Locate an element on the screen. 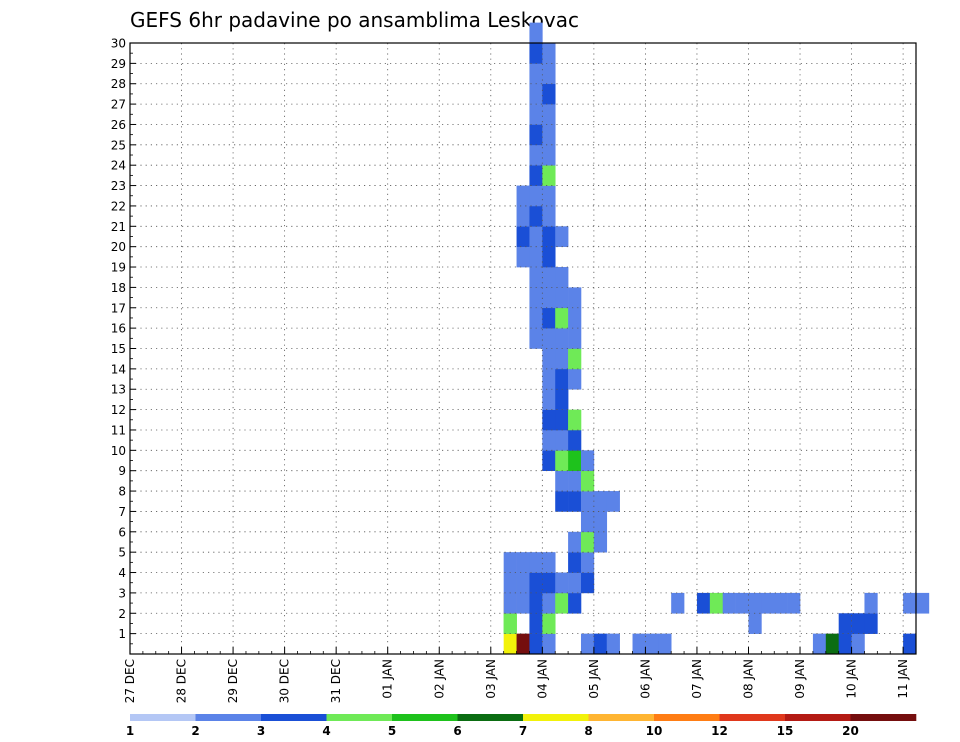 The width and height of the screenshot is (960, 742). y-tick-label: 30 is located at coordinates (118, 44).